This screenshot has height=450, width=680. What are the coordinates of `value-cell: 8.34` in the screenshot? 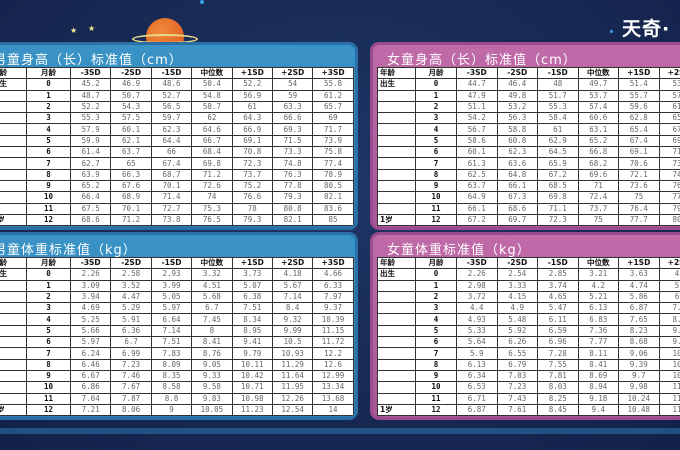 It's located at (252, 319).